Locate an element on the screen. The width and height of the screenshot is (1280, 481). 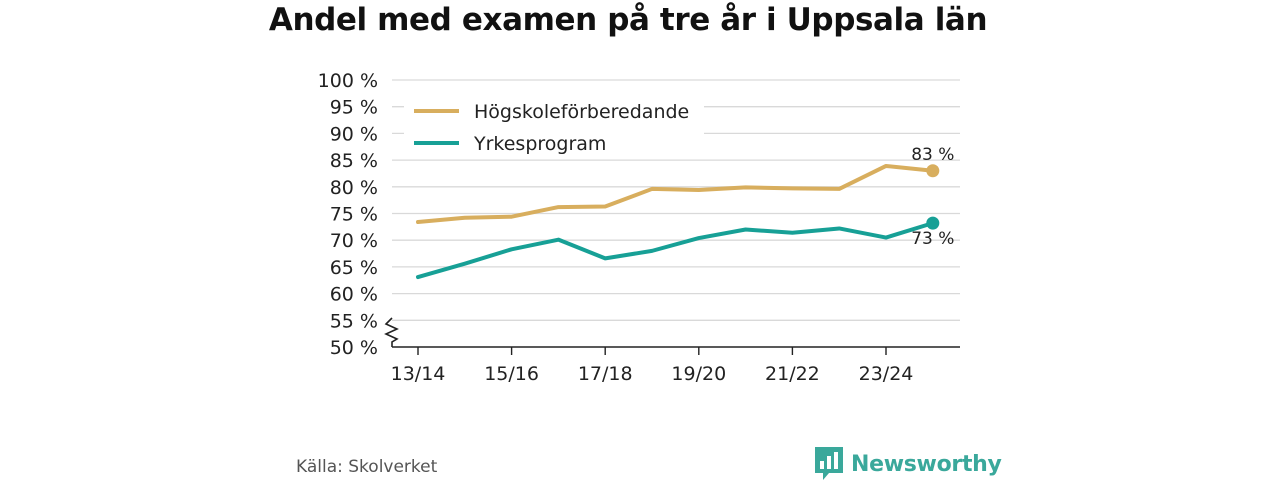
x-tick-label: 15/16 is located at coordinates (511, 374).